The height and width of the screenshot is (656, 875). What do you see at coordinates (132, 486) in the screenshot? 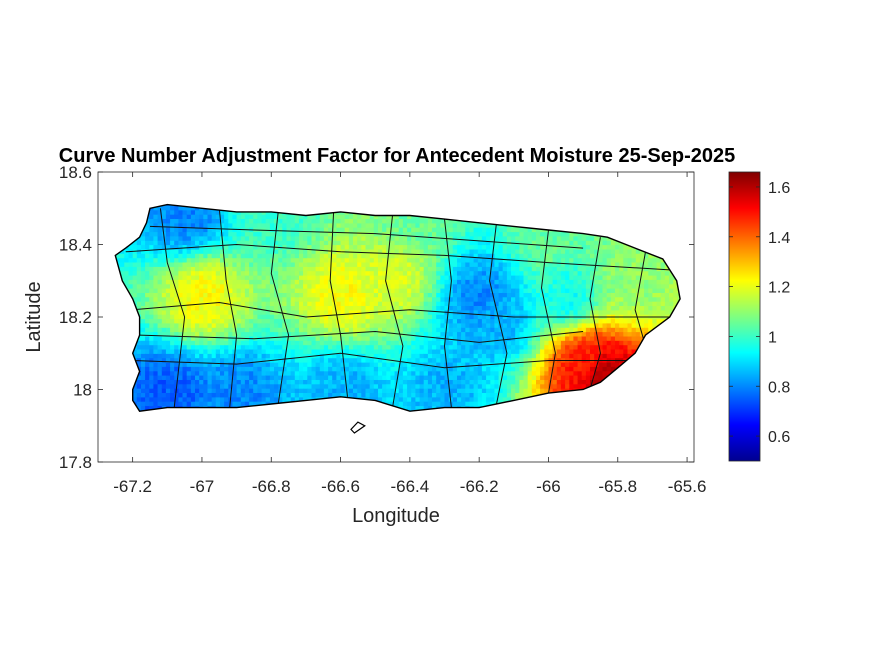
I see `x-tick-label: -67.2` at bounding box center [132, 486].